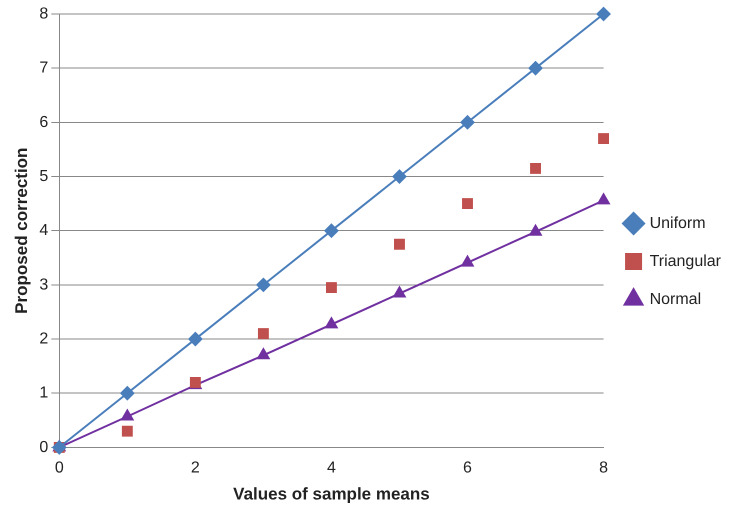 This screenshot has width=741, height=511. Describe the element at coordinates (331, 467) in the screenshot. I see `x-tick-label: 4` at that location.